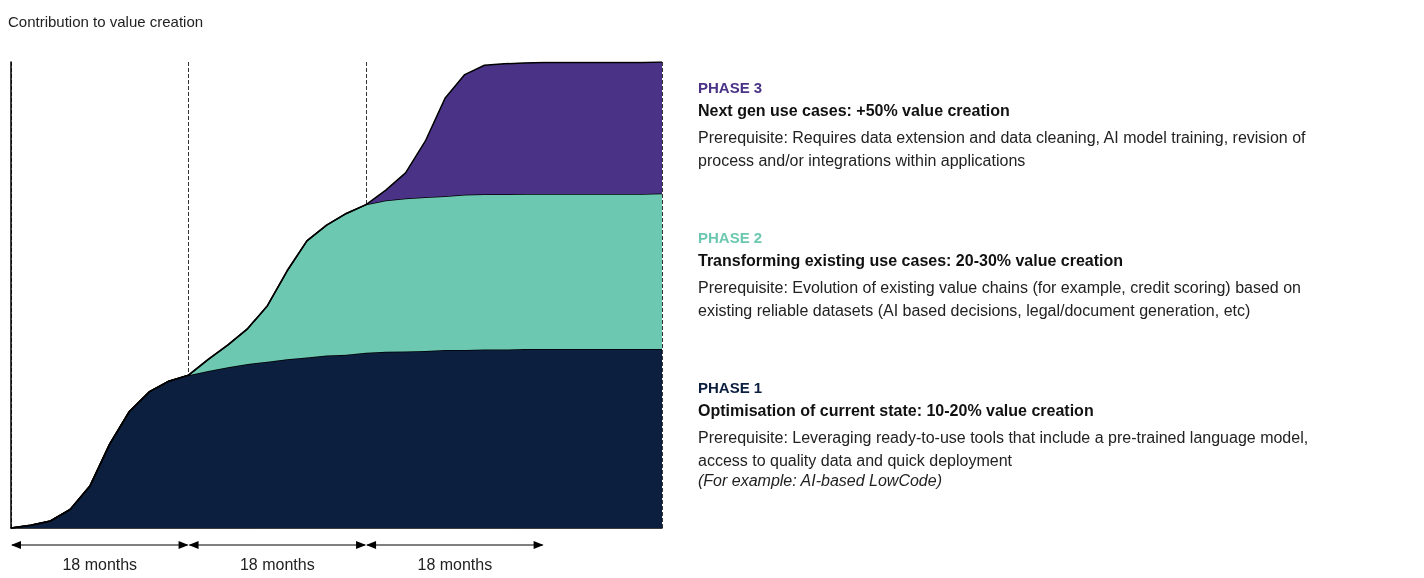 This screenshot has width=1424, height=578. What do you see at coordinates (911, 260) in the screenshot?
I see `text: Transforming existing use cases: 20-30% value creation` at bounding box center [911, 260].